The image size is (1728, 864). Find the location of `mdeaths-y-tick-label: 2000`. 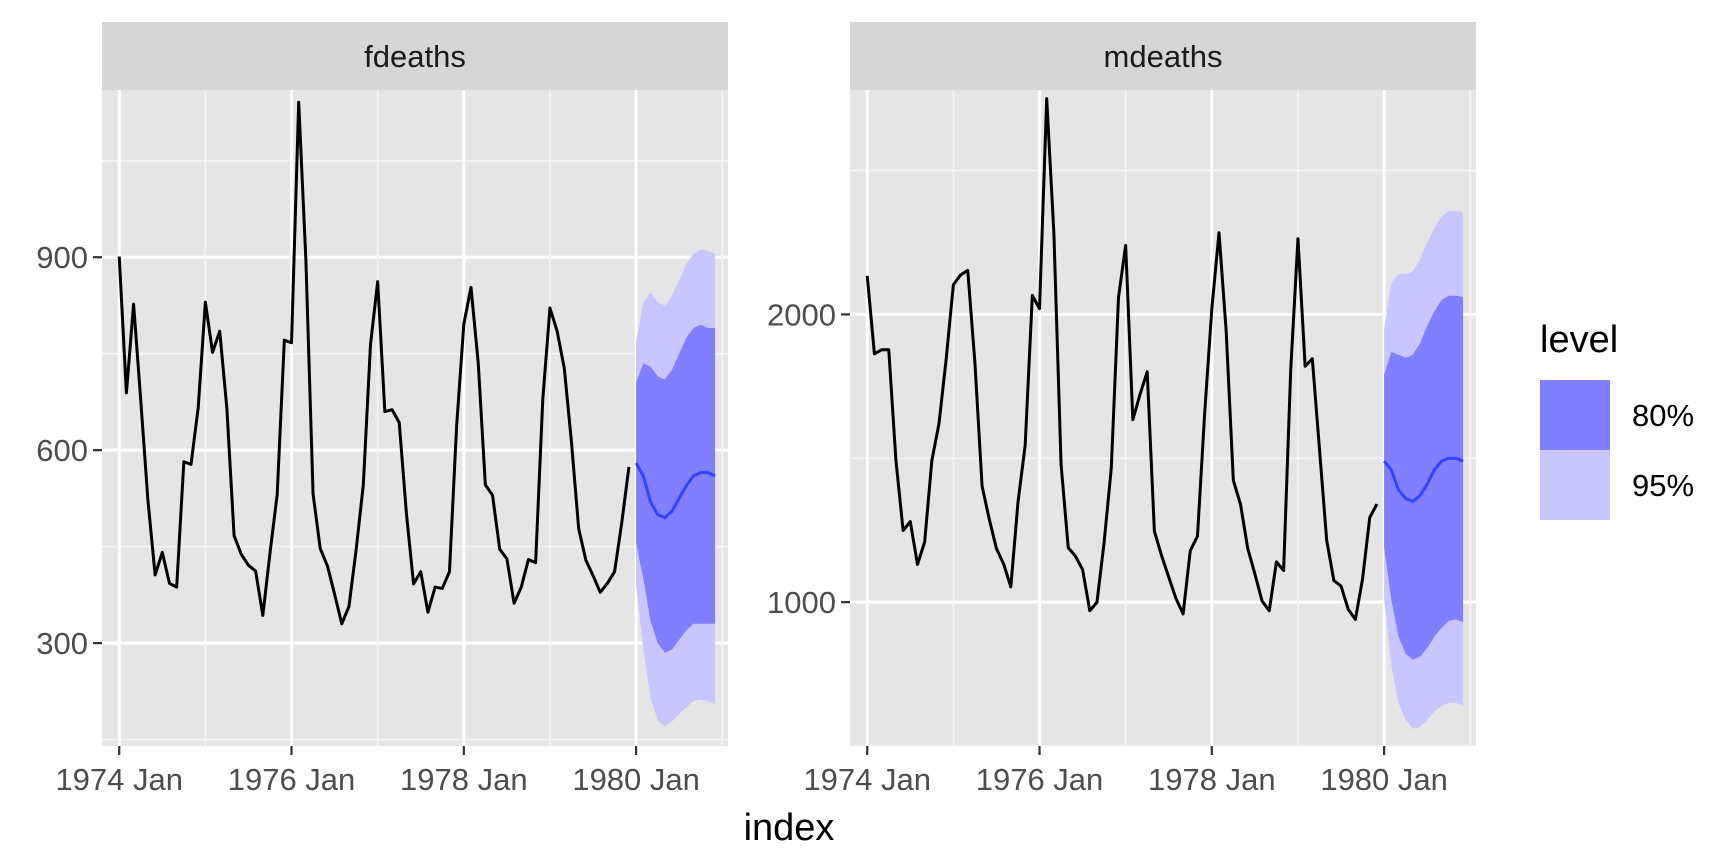

mdeaths-y-tick-label: 2000 is located at coordinates (801, 314).